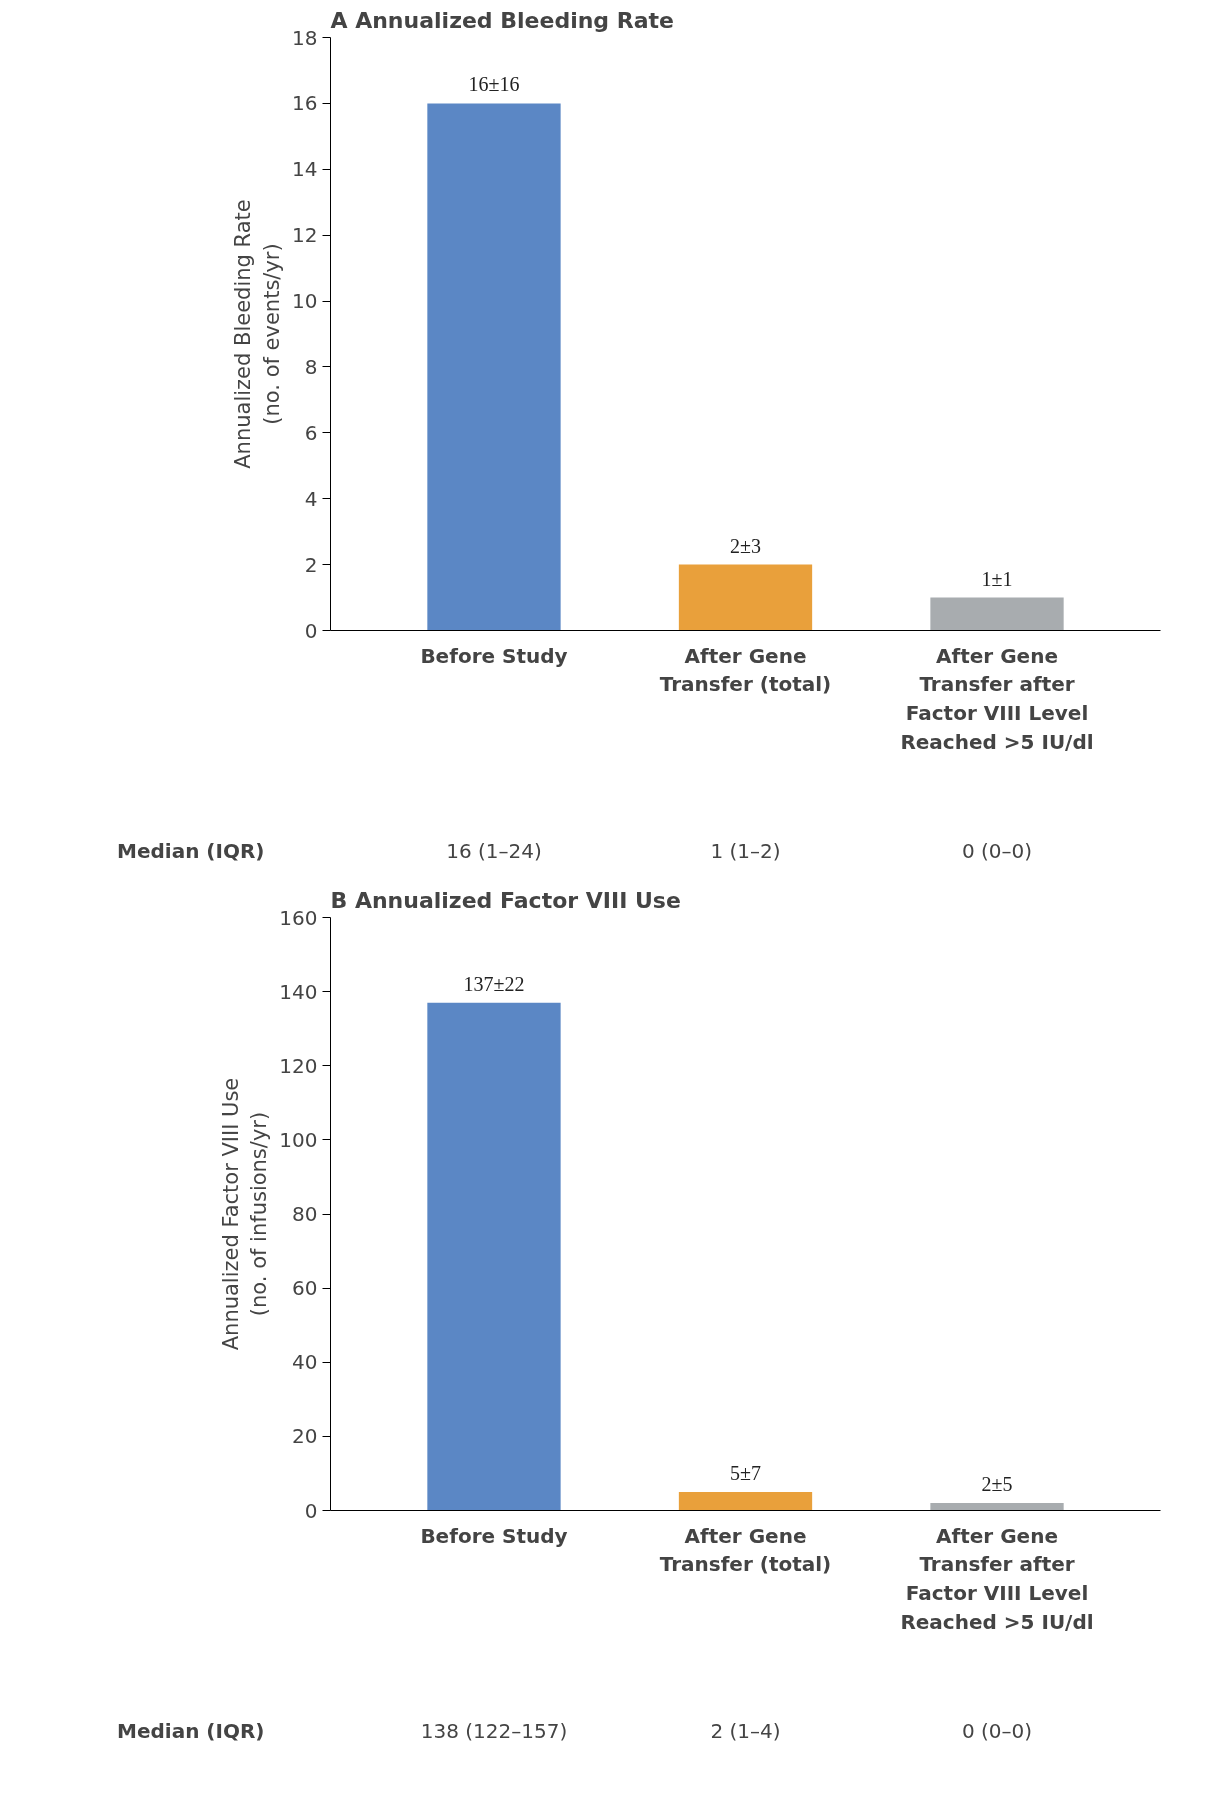 The height and width of the screenshot is (1819, 1229). Describe the element at coordinates (494, 850) in the screenshot. I see `text: 16 (1–24)` at that location.